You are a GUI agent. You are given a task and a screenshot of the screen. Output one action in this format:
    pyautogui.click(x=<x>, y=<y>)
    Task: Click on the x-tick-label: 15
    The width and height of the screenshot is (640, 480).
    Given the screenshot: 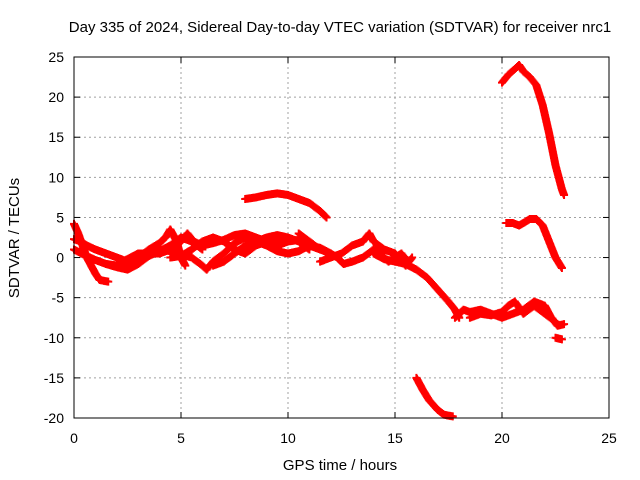 What is the action you would take?
    pyautogui.click(x=395, y=438)
    